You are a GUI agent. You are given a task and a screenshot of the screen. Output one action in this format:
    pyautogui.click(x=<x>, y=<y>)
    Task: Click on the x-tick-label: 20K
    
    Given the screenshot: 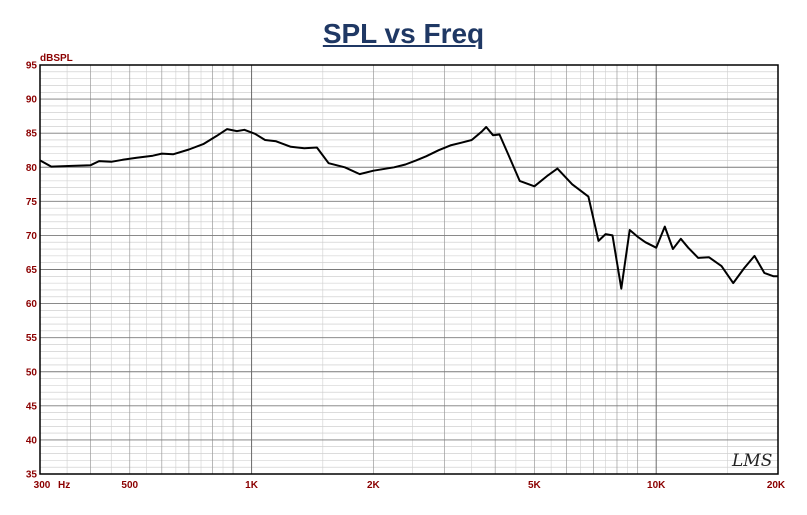 What is the action you would take?
    pyautogui.click(x=776, y=485)
    